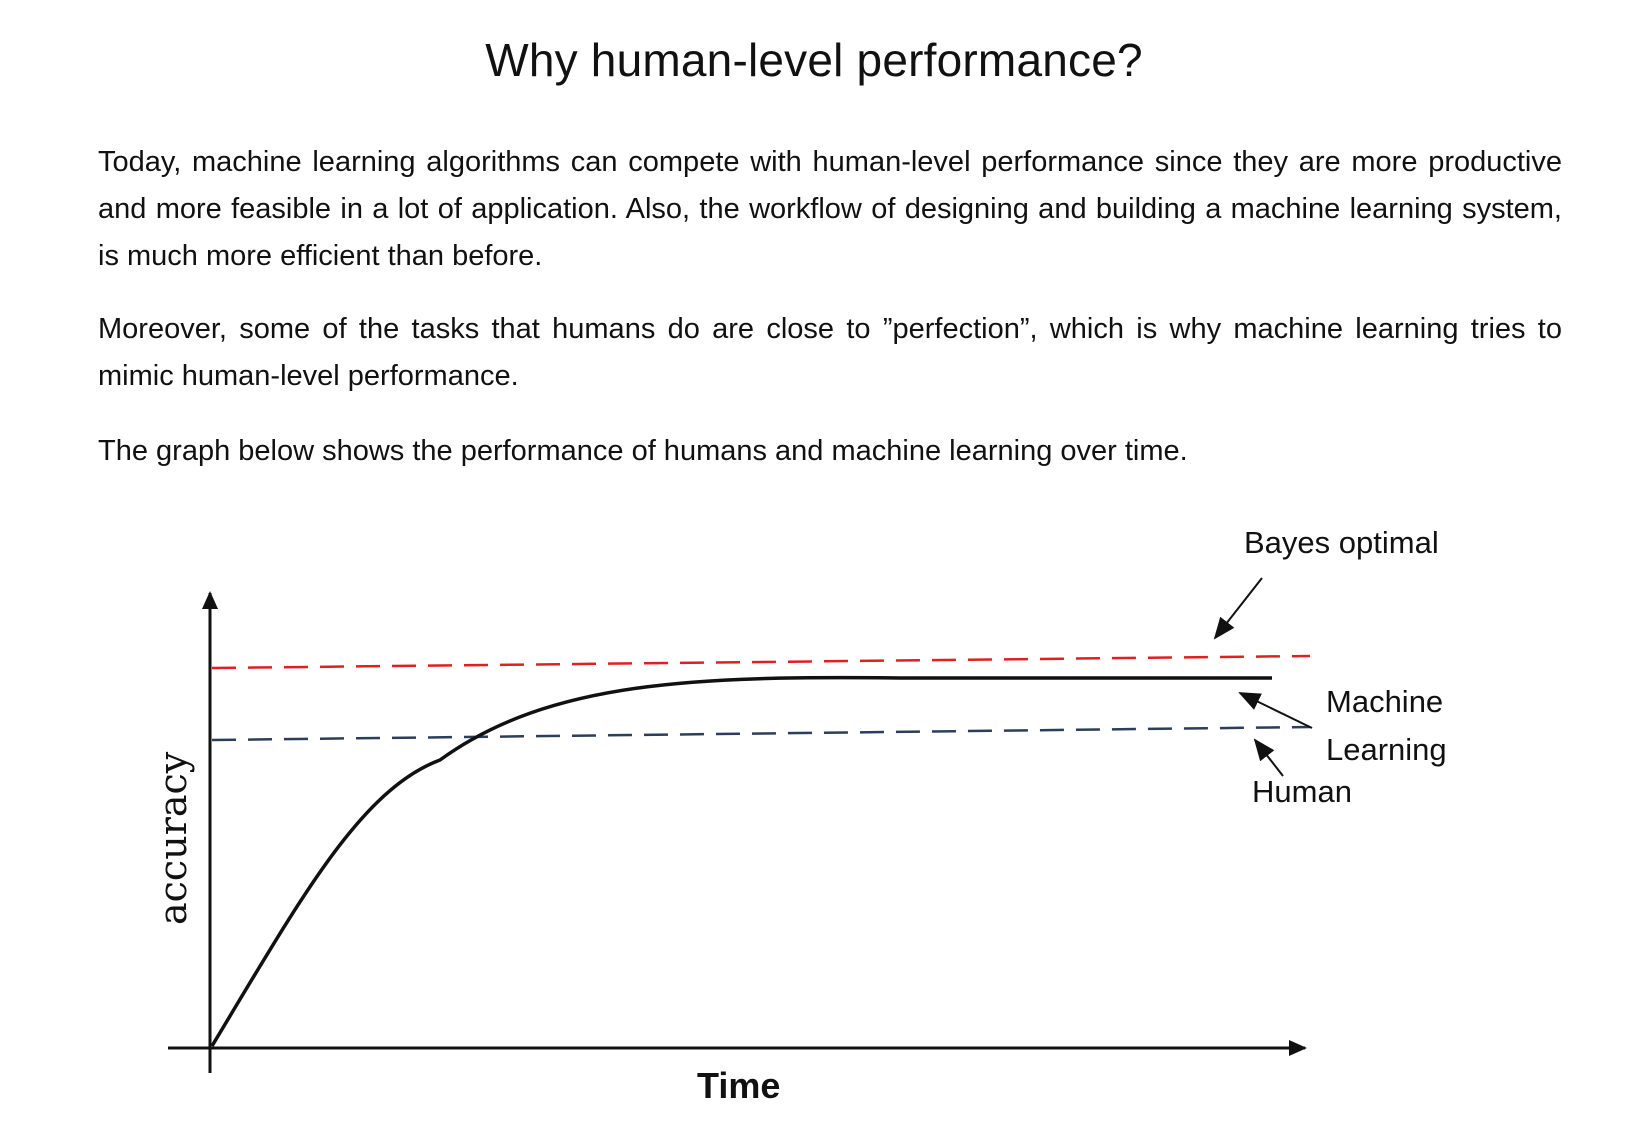 This screenshot has width=1628, height=1136. What do you see at coordinates (1384, 701) in the screenshot?
I see `machine-learning-label-line1: Machine` at bounding box center [1384, 701].